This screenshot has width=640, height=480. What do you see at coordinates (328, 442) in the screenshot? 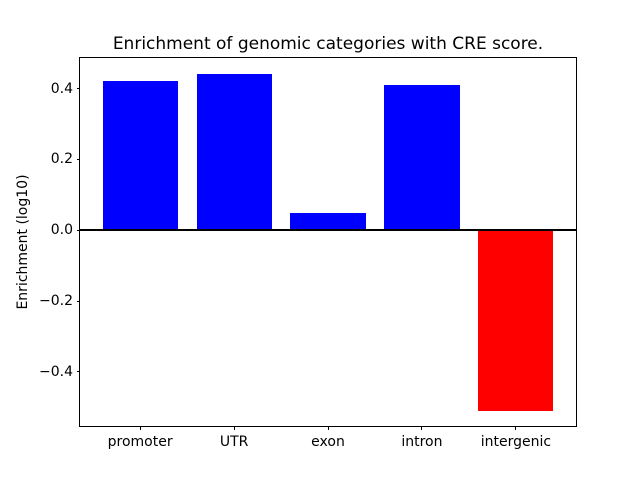
I see `x-tick-label-exon: exon` at bounding box center [328, 442].